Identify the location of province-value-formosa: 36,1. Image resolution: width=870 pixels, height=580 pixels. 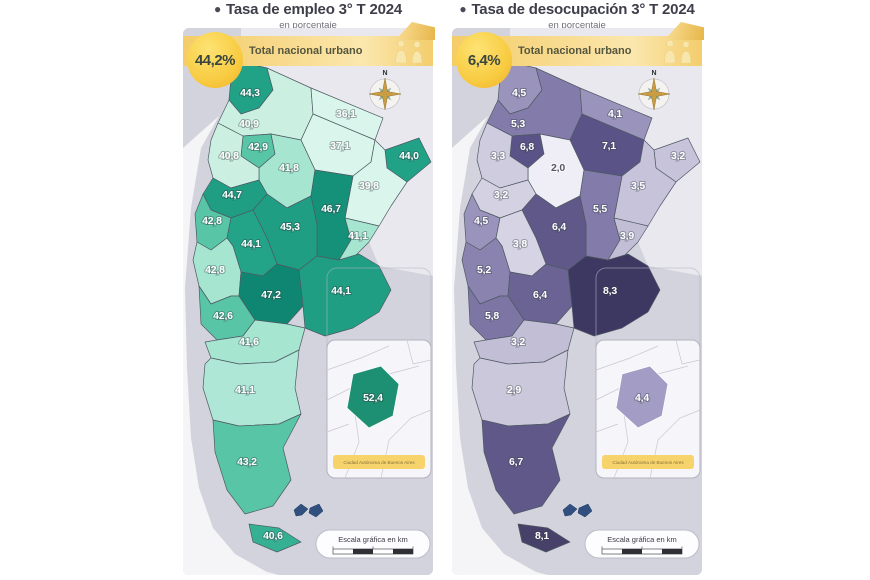
(346, 114).